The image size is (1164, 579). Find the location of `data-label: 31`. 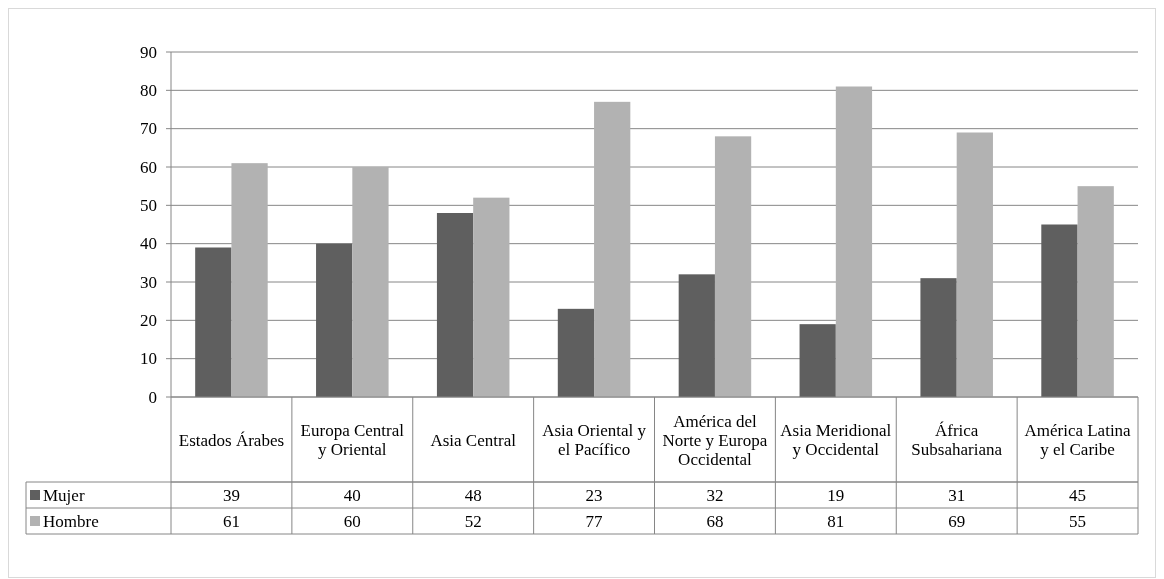

data-label: 31 is located at coordinates (957, 495).